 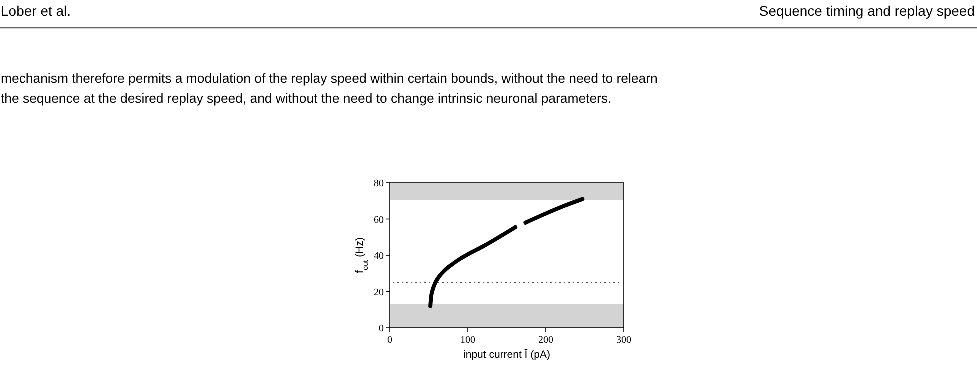 I want to click on y-tick-label: 80, so click(x=379, y=184).